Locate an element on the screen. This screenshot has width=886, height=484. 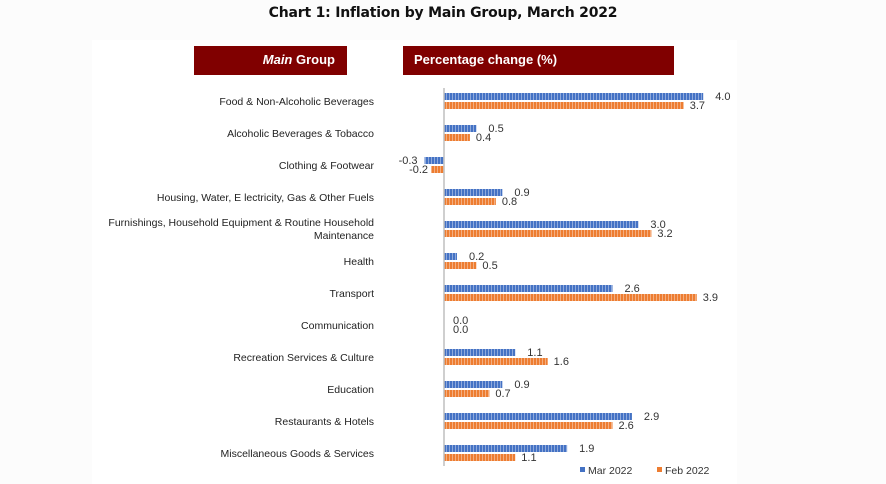
legend-label-feb-2022: Feb 2022 is located at coordinates (687, 471).